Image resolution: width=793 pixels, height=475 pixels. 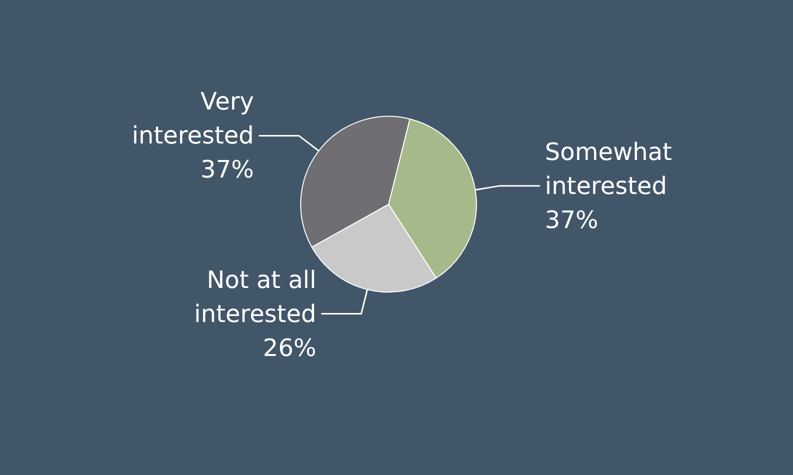 What do you see at coordinates (289, 348) in the screenshot?
I see `data-label: 26%` at bounding box center [289, 348].